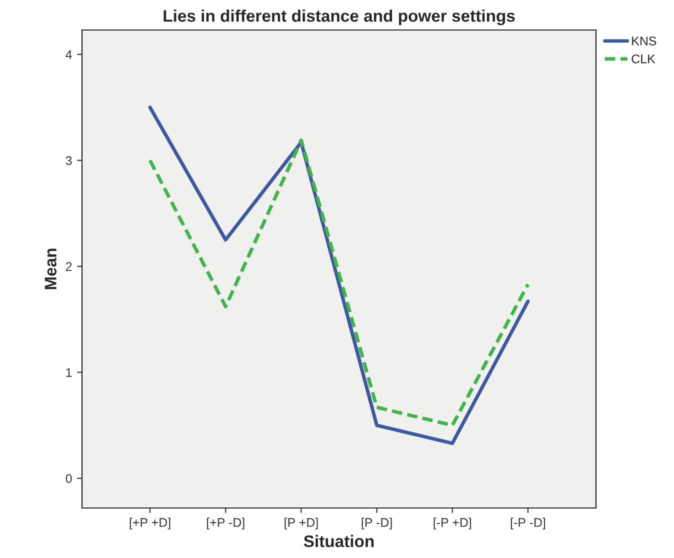  Describe the element at coordinates (150, 524) in the screenshot. I see `x-tick-label: [+P +D]` at that location.